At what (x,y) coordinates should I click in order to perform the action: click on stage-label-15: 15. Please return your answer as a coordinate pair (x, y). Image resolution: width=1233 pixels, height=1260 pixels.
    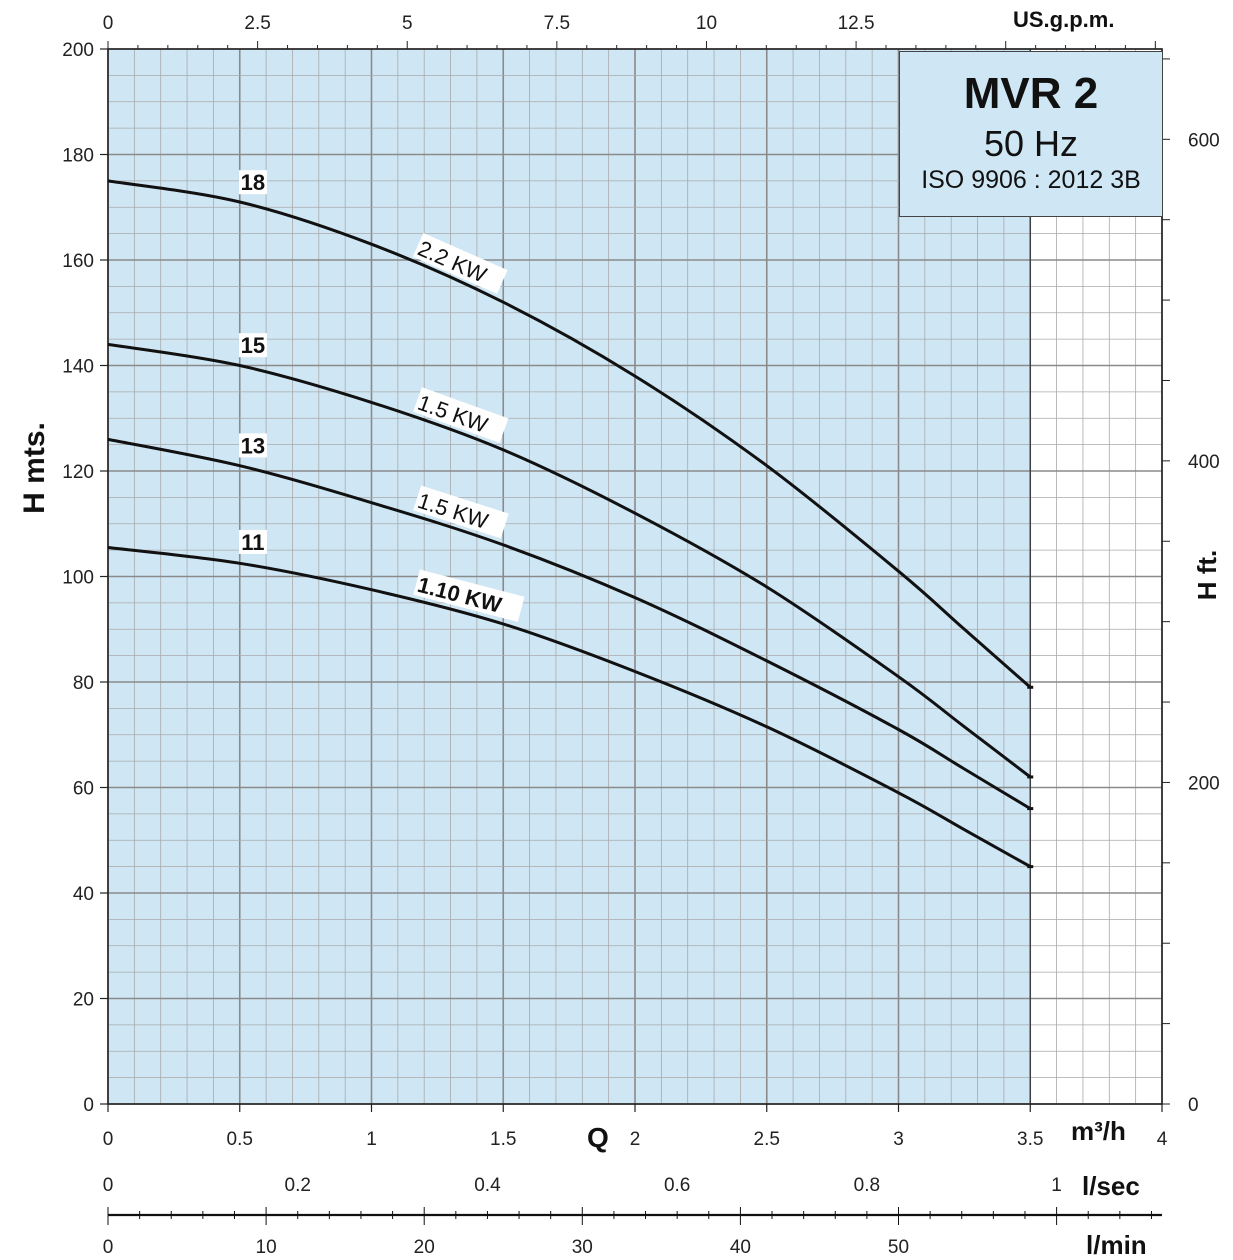
    Looking at the image, I should click on (253, 345).